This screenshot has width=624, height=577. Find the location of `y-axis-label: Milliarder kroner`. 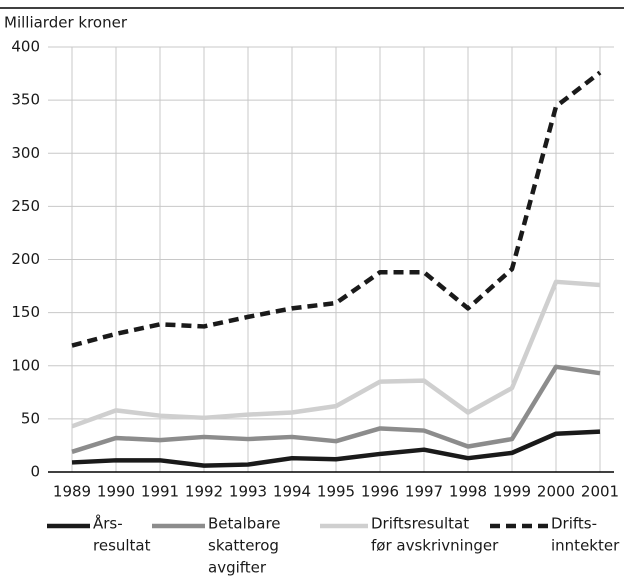

y-axis-label: Milliarder kroner is located at coordinates (66, 23).